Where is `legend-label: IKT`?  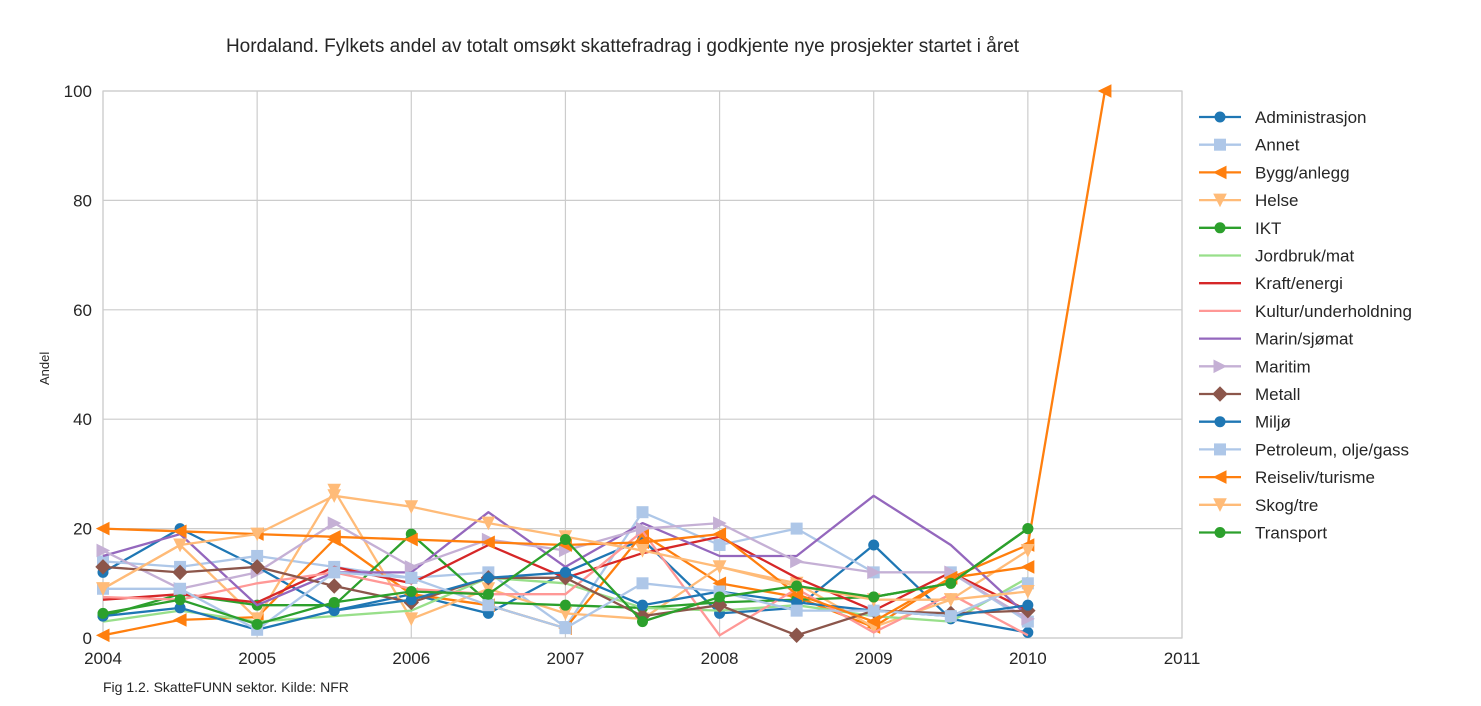
legend-label: IKT is located at coordinates (1268, 228).